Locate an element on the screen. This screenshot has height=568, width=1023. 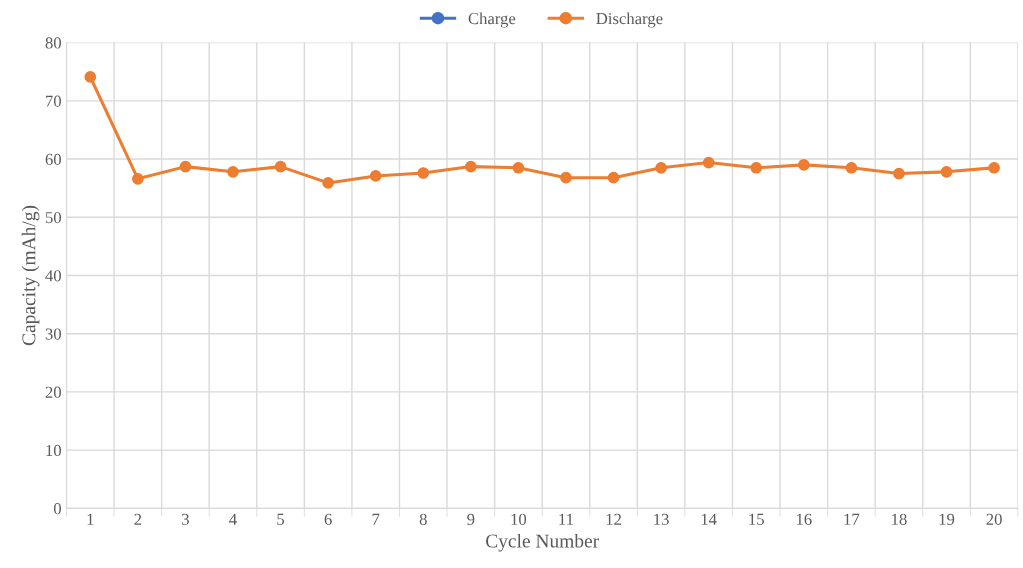
x-tick-label: 10 is located at coordinates (519, 519).